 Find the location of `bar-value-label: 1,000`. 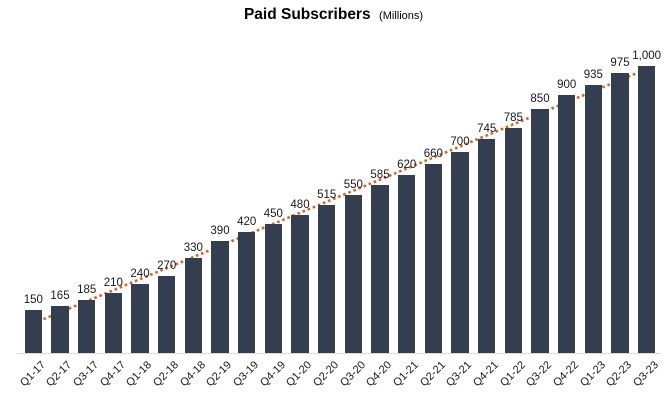

bar-value-label: 1,000 is located at coordinates (647, 56).